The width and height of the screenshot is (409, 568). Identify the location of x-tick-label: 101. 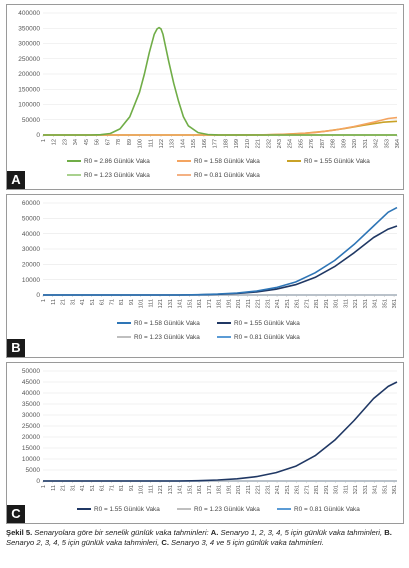
(142, 303).